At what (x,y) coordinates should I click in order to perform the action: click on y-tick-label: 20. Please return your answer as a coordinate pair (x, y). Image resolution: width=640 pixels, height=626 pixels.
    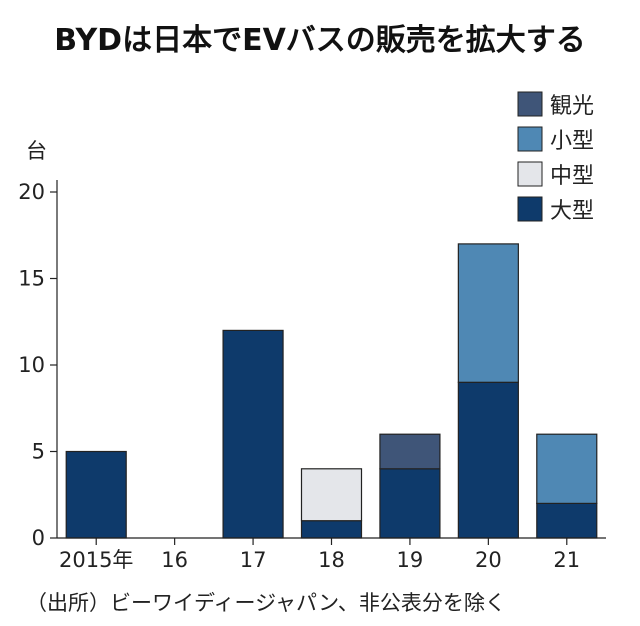
    Looking at the image, I should click on (31, 192).